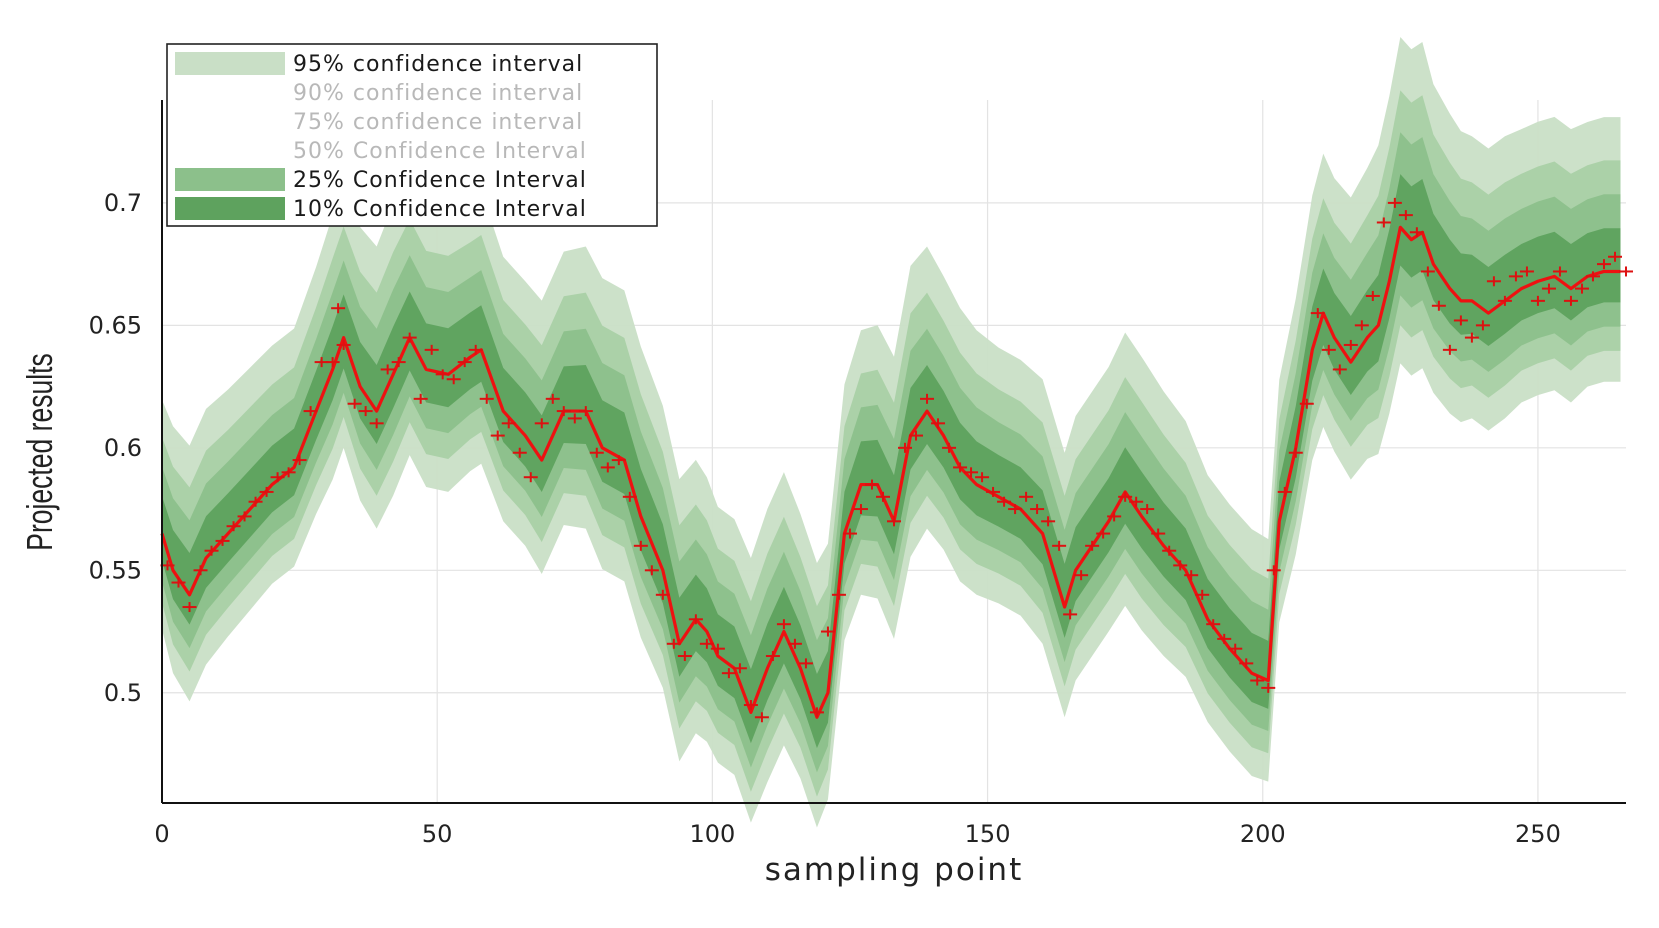 The image size is (1659, 928). I want to click on y-tick-label: 0.6, so click(123, 448).